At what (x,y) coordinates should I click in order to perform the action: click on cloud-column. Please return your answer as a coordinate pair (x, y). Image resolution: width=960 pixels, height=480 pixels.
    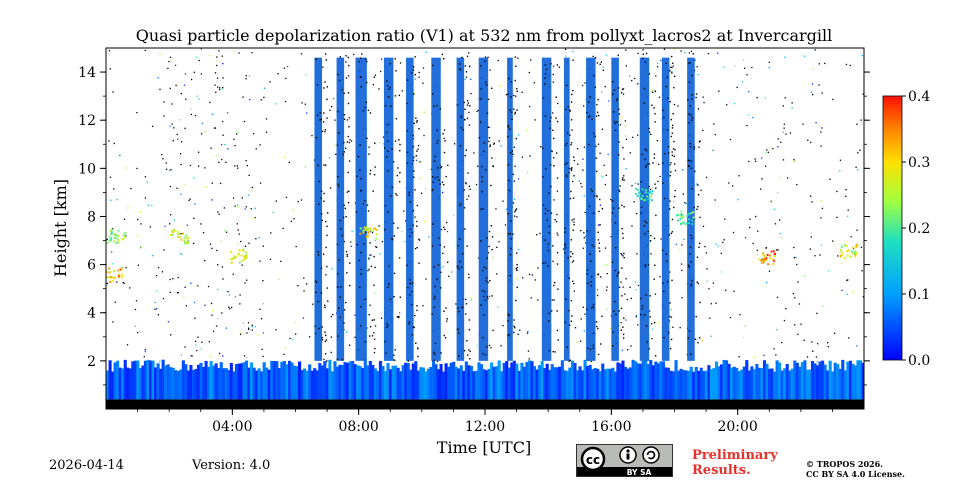
    Looking at the image, I should click on (615, 209).